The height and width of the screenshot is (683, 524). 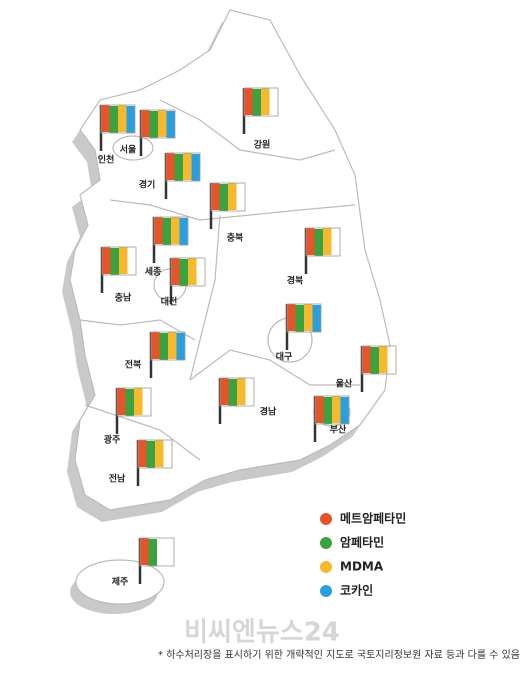 I want to click on region-label: 전북, so click(x=133, y=365).